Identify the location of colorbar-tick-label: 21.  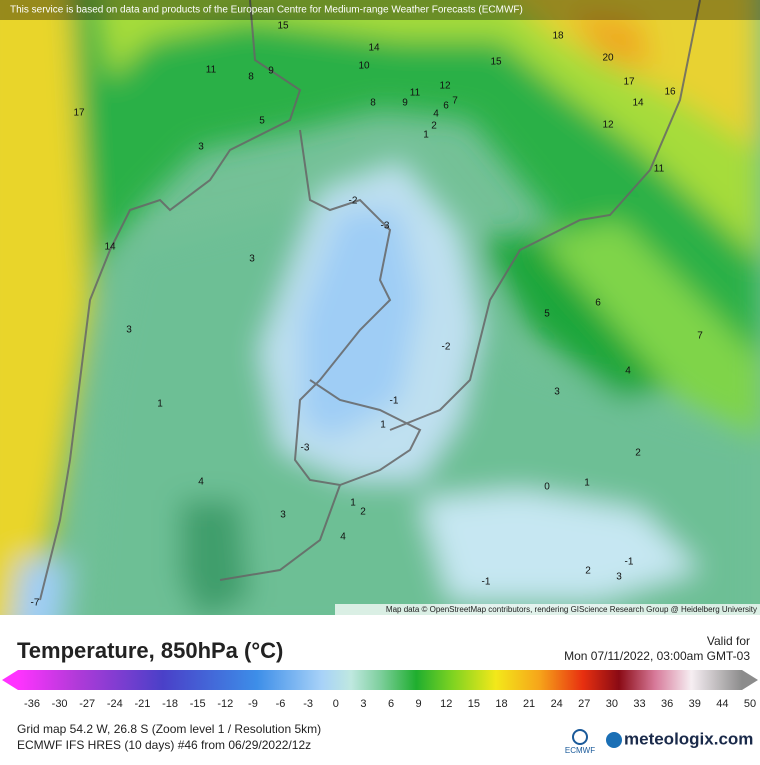
(529, 704).